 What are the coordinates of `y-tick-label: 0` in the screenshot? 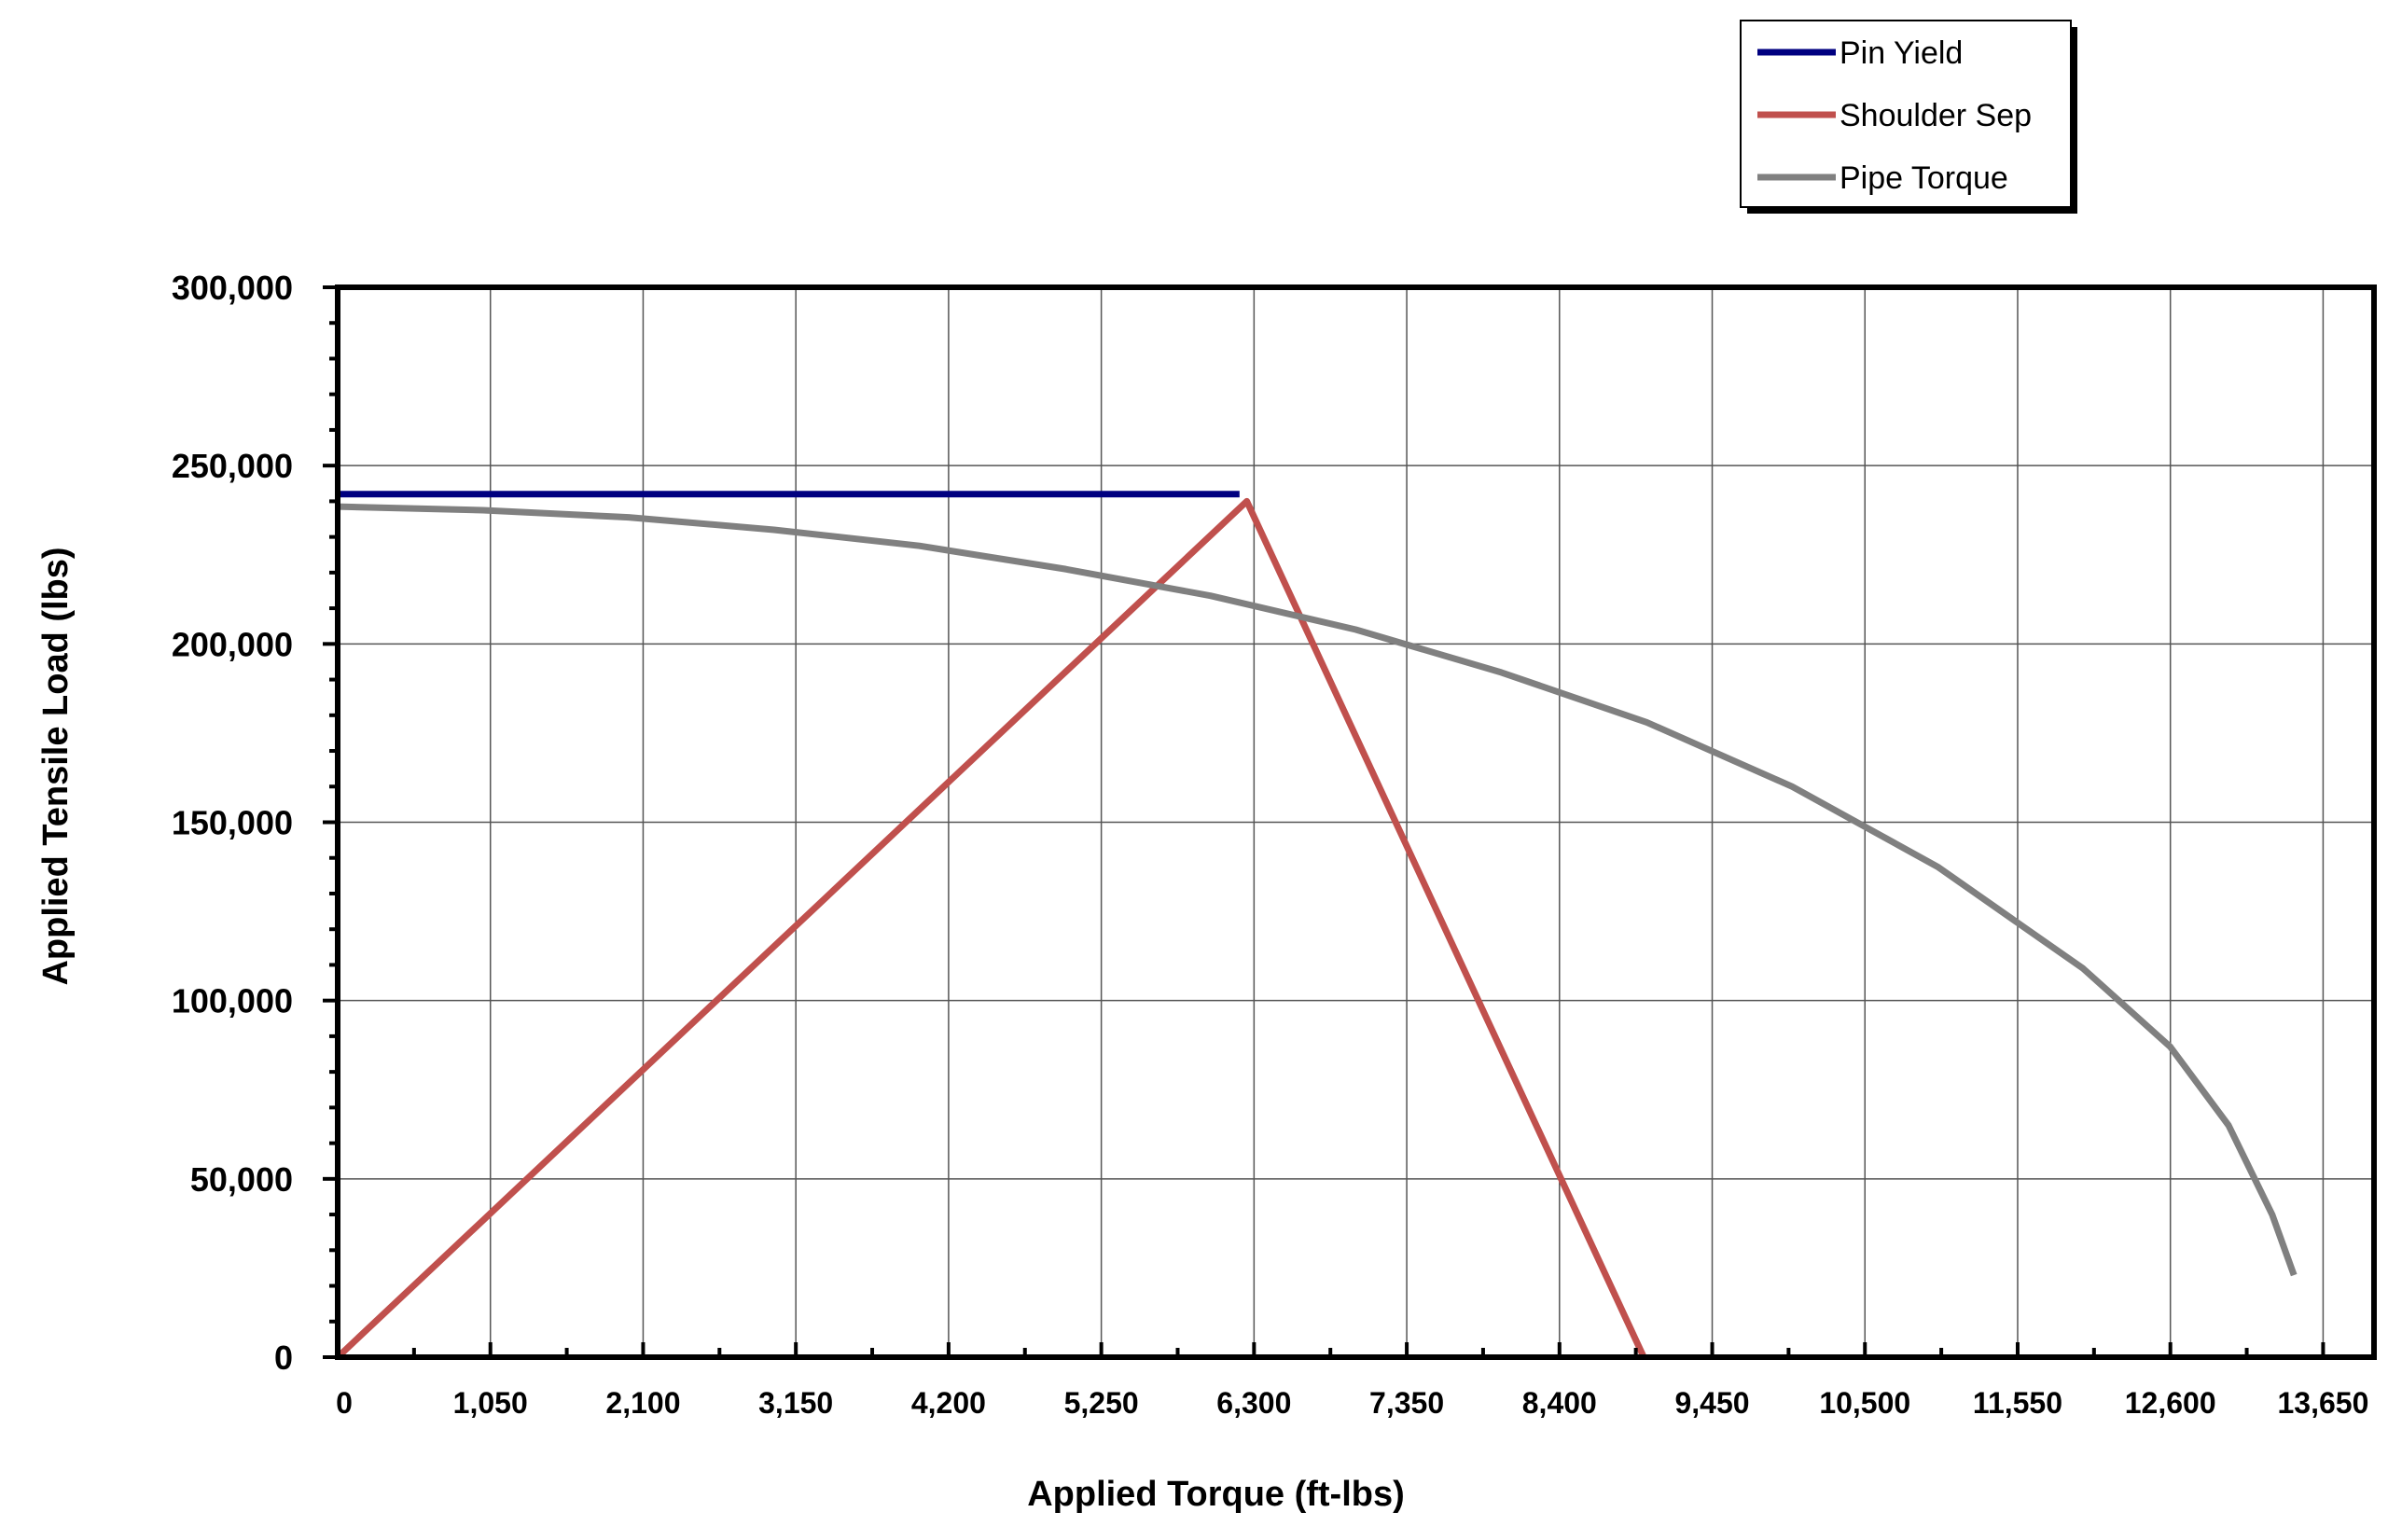 It's located at (283, 1358).